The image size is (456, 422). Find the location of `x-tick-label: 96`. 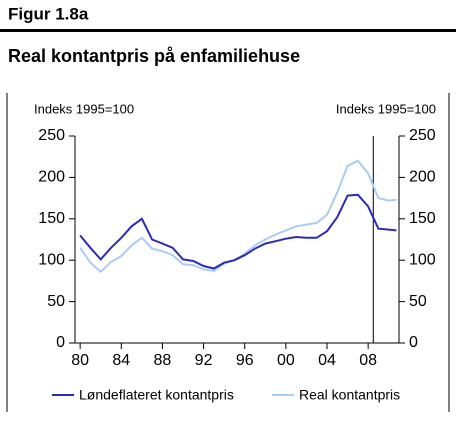

x-tick-label: 96 is located at coordinates (245, 360).